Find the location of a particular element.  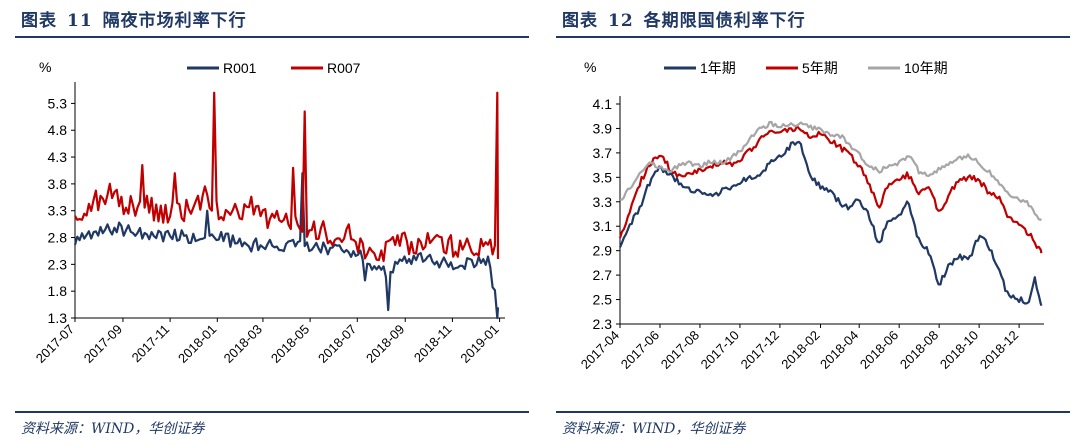

legend-label-2: 10年期 is located at coordinates (926, 68).